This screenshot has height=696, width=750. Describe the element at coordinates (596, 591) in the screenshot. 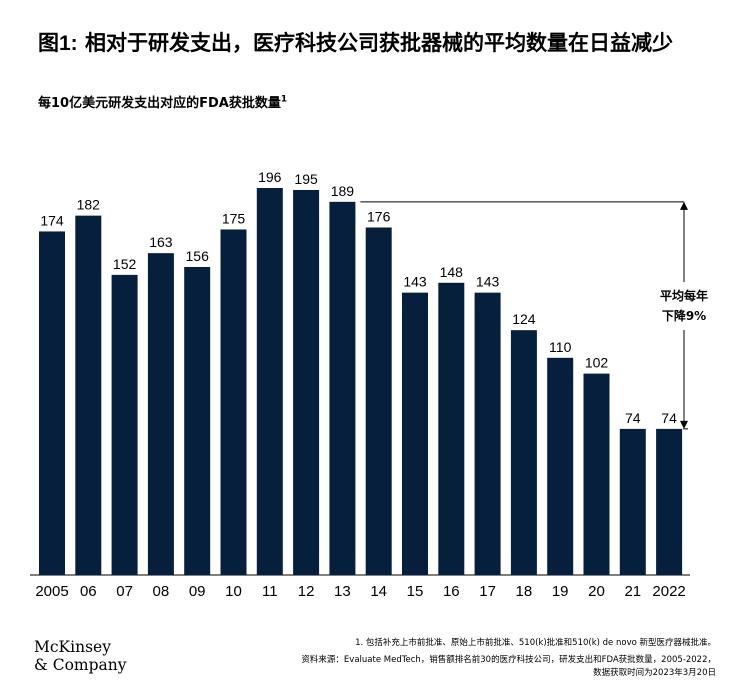

I see `category-label-20: 20` at that location.